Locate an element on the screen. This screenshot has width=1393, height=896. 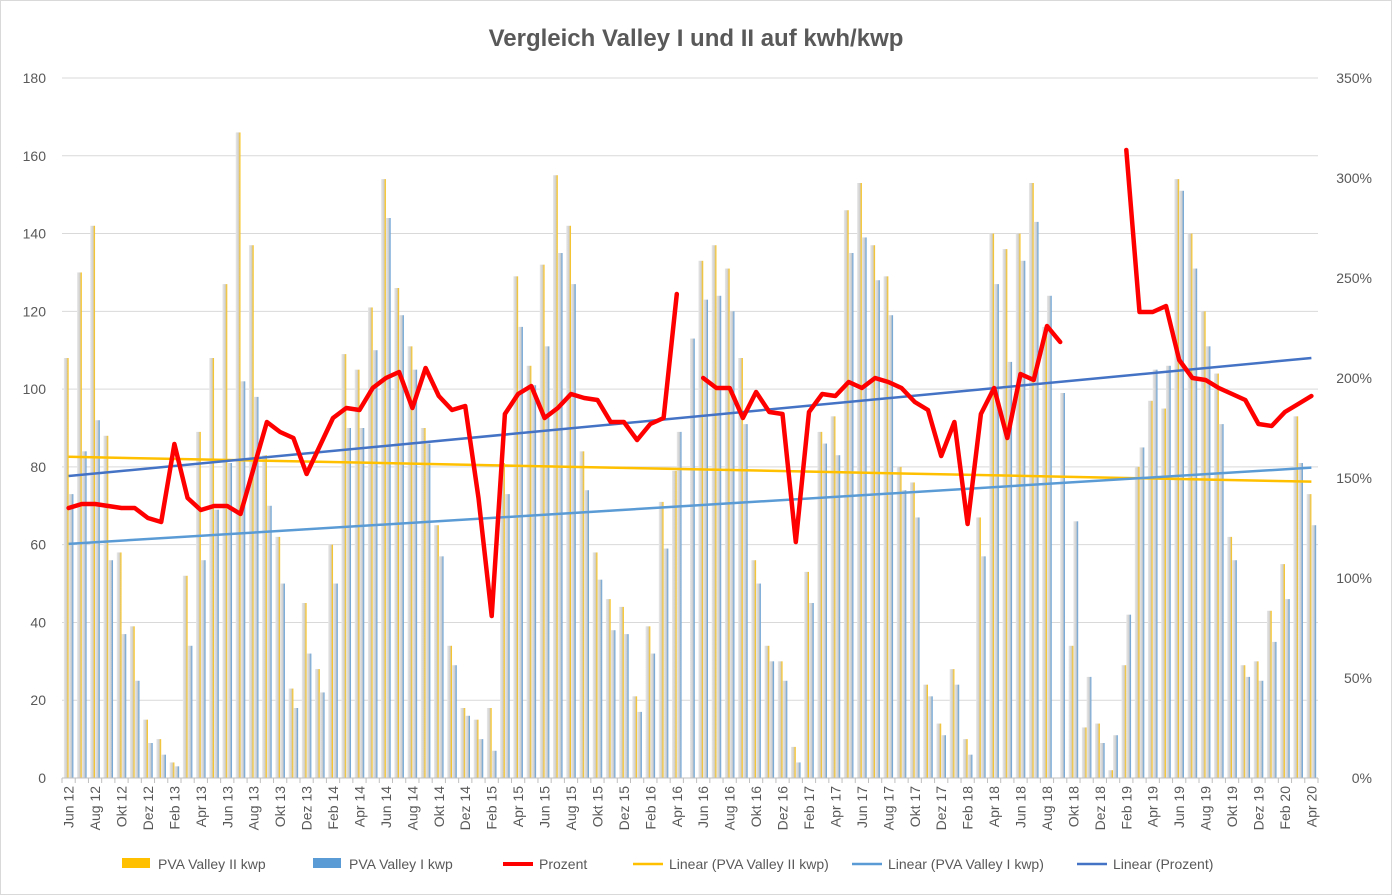
x-tick-label: Okt 19 is located at coordinates (1232, 806).